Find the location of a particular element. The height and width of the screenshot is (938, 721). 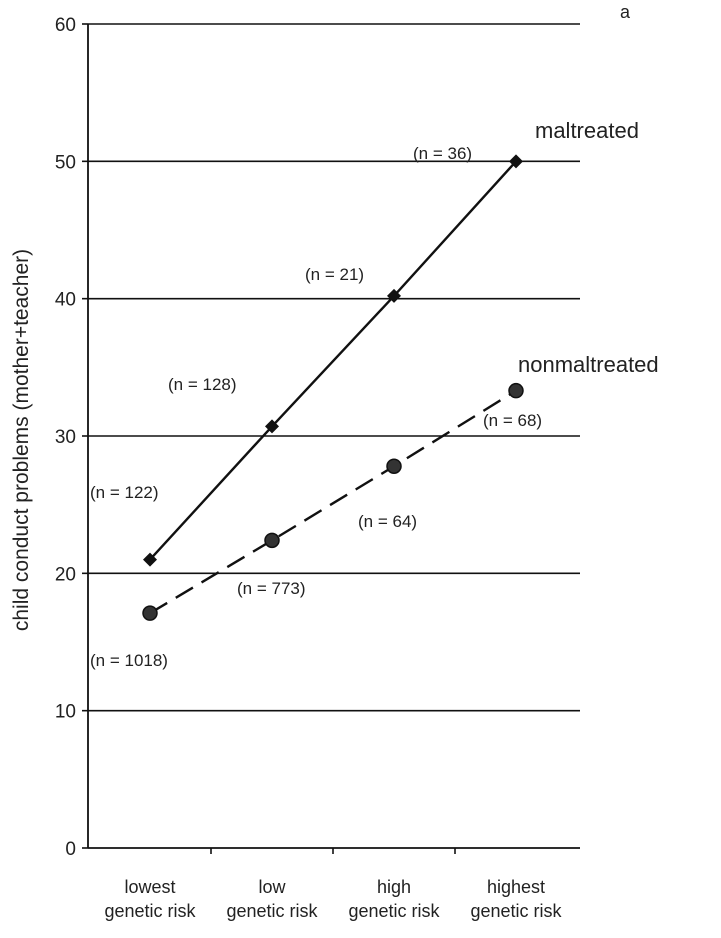

x-tick-label-1: lowest genetic risk is located at coordinates (150, 899).